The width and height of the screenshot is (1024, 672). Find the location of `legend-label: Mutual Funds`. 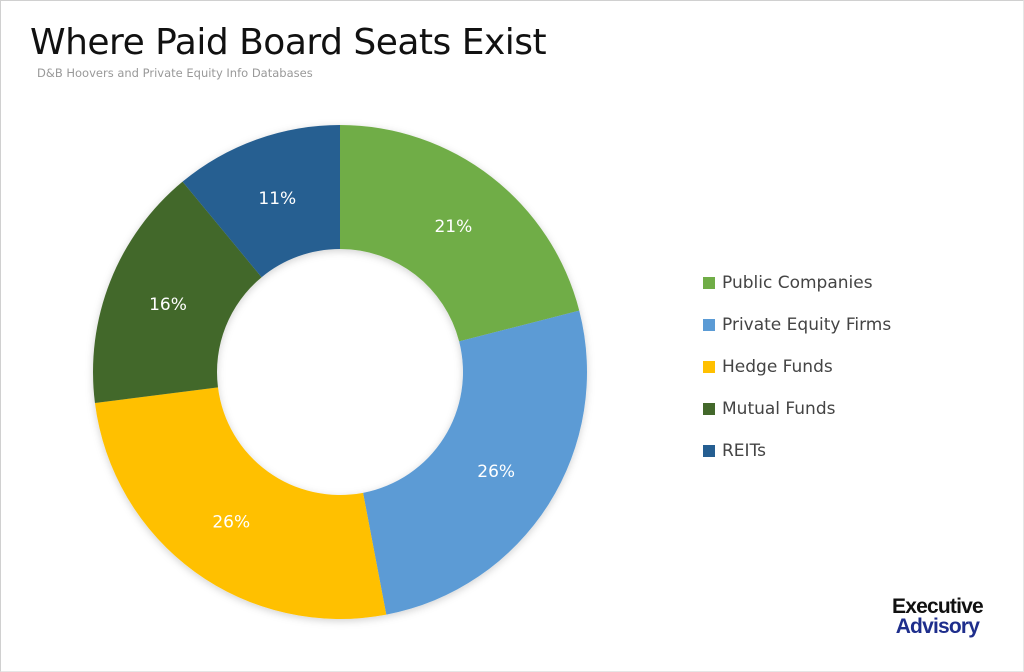

legend-label: Mutual Funds is located at coordinates (779, 409).